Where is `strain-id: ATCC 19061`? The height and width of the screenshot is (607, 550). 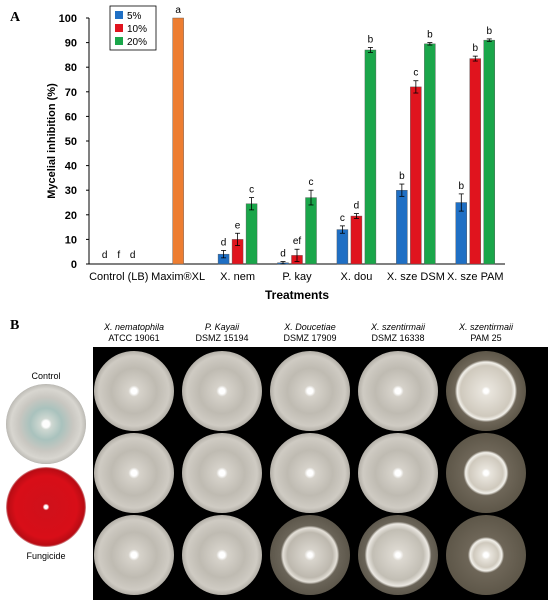 strain-id: ATCC 19061 is located at coordinates (134, 338).